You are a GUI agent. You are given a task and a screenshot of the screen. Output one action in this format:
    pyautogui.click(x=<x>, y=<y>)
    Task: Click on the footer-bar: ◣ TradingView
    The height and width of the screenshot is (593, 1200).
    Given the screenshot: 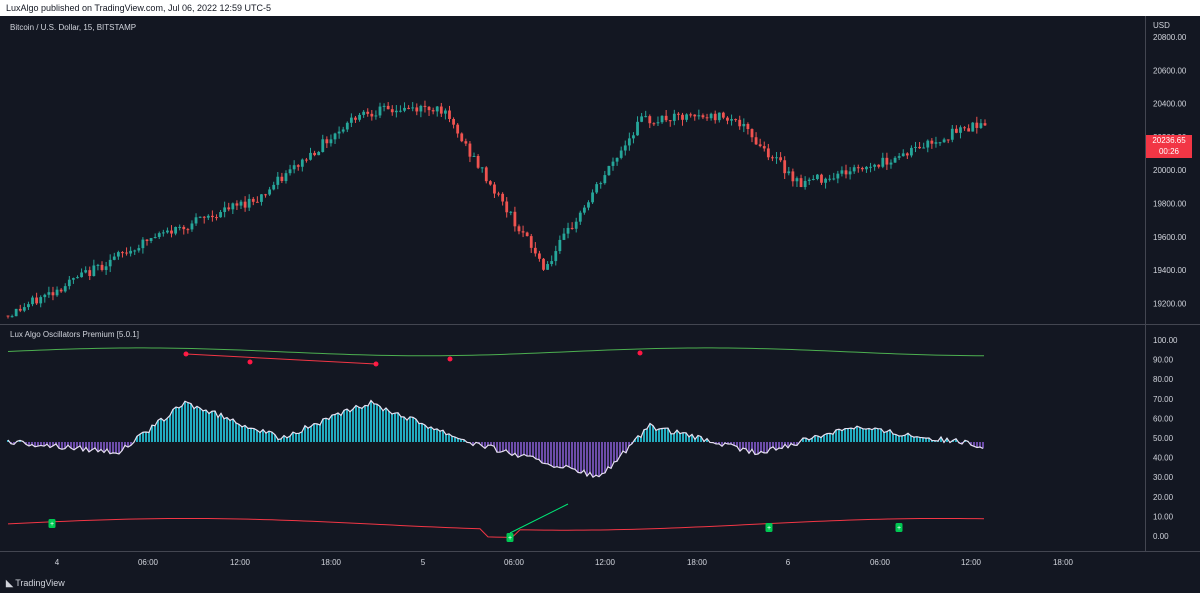 What is the action you would take?
    pyautogui.click(x=600, y=583)
    